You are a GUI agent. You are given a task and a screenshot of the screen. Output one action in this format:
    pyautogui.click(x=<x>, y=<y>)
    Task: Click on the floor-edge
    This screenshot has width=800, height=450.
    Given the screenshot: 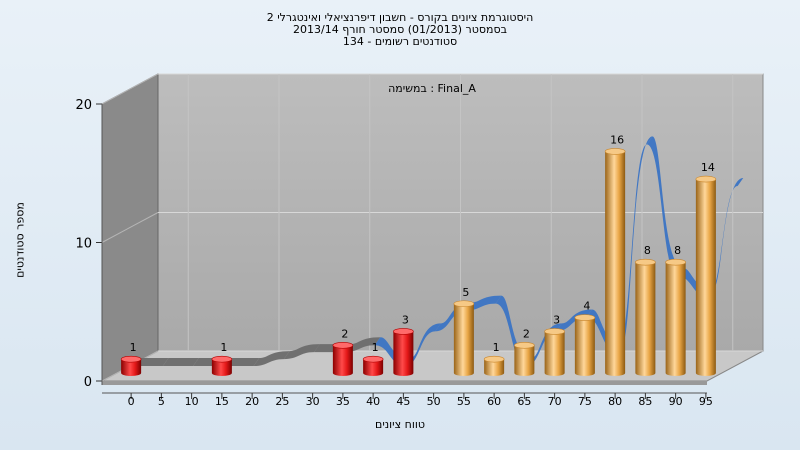 What is the action you would take?
    pyautogui.click(x=404, y=383)
    